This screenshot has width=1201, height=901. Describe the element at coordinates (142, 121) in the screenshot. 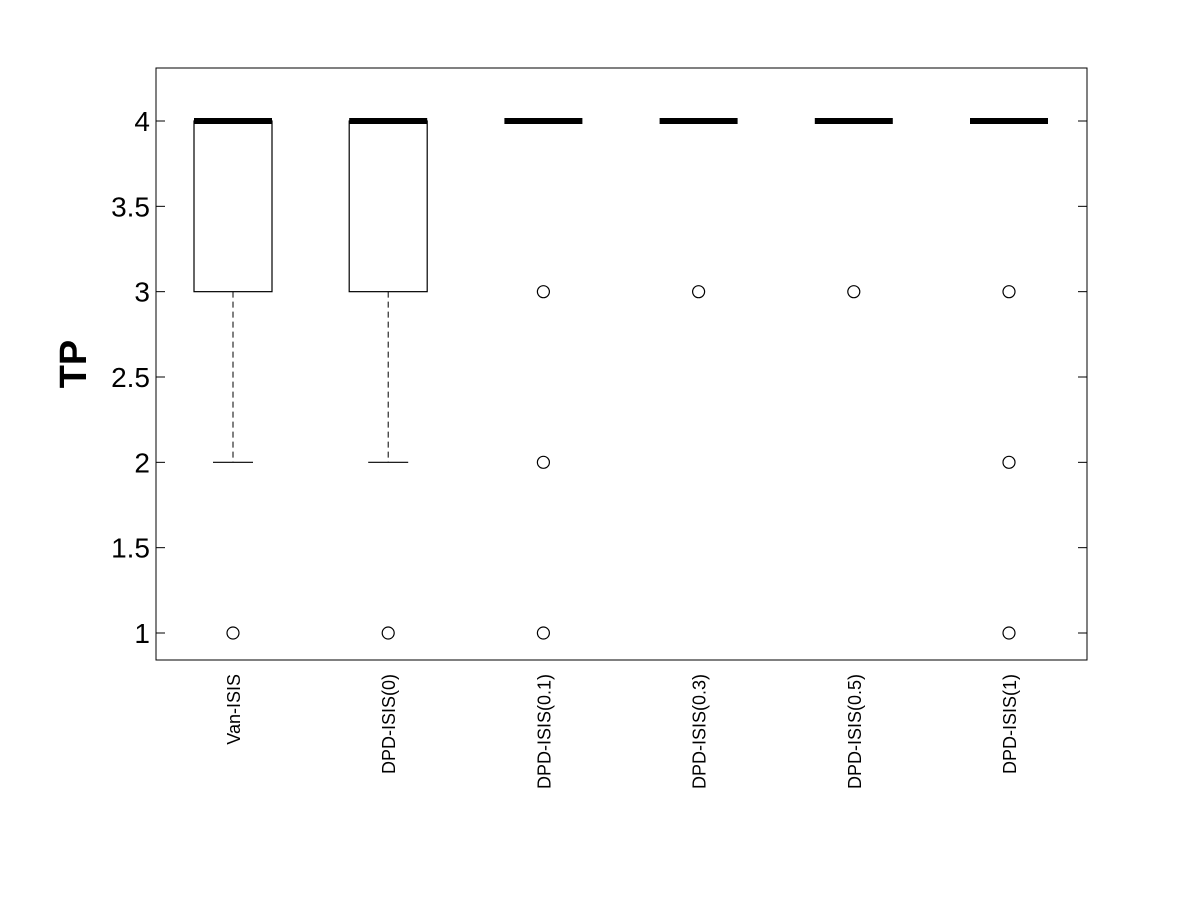

I see `y-tick-label: 4` at that location.